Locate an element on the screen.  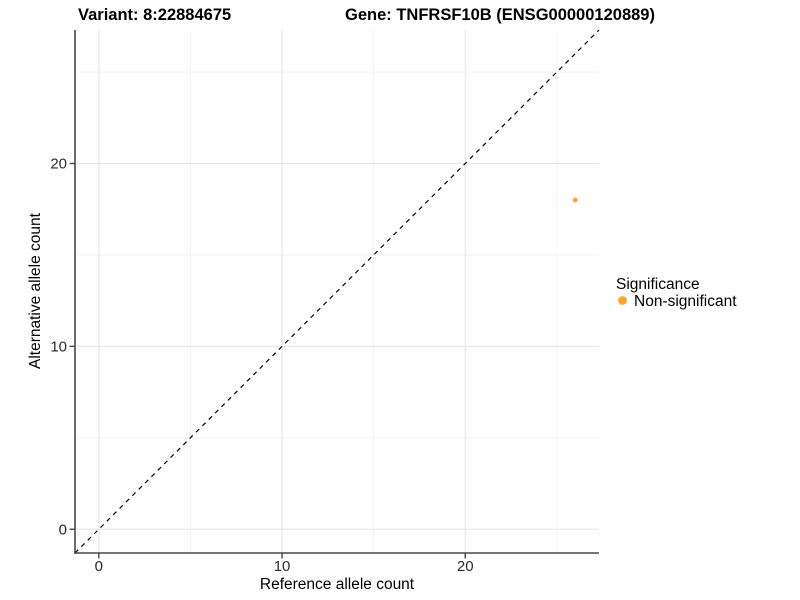
y-tick-label: 20 is located at coordinates (58, 164).